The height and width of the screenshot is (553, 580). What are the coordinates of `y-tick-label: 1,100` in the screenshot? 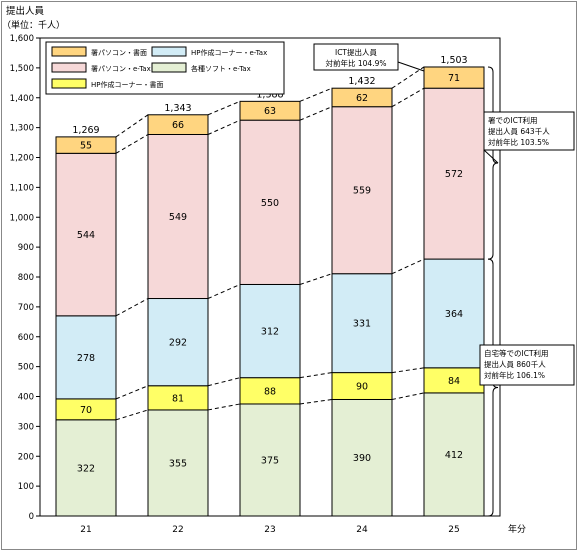 It's located at (22, 188).